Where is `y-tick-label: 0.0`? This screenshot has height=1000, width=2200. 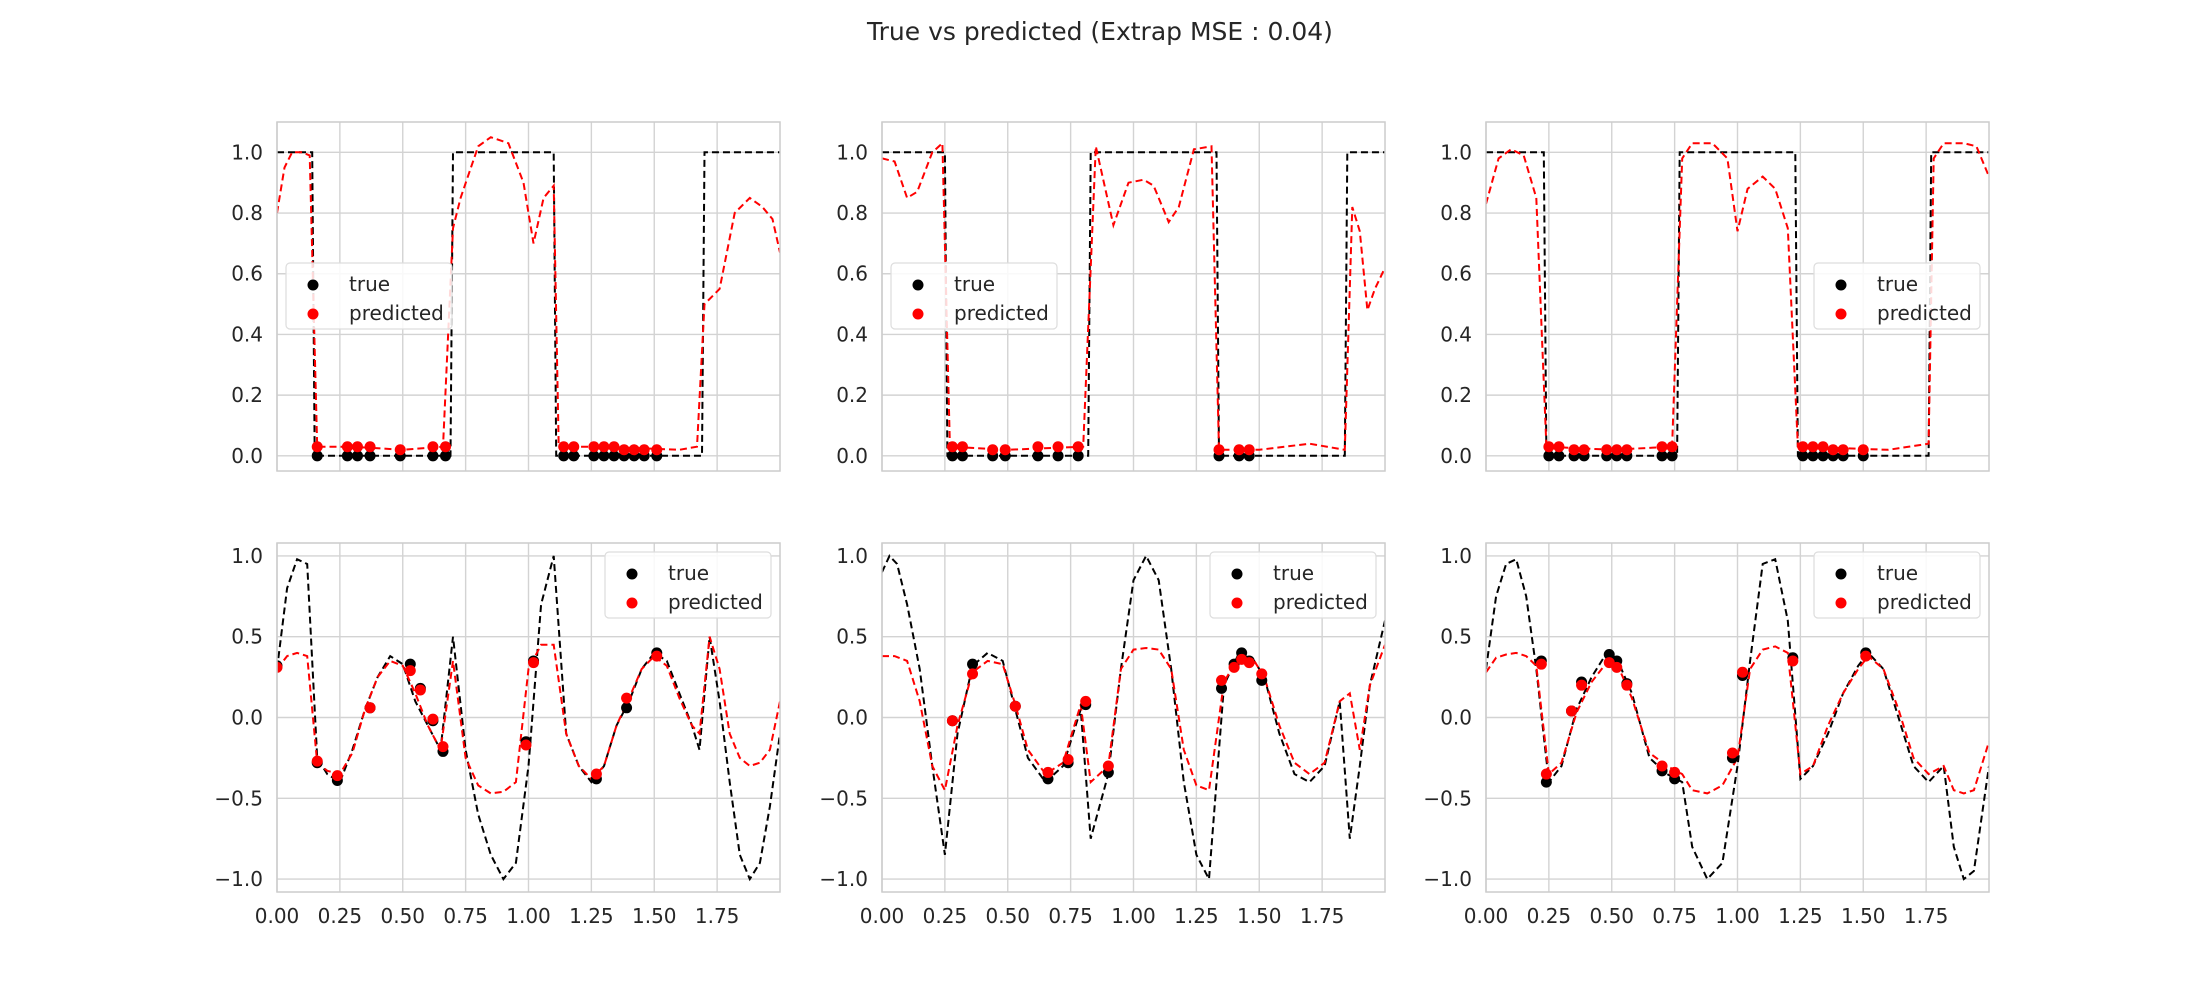 y-tick-label: 0.0 is located at coordinates (852, 718).